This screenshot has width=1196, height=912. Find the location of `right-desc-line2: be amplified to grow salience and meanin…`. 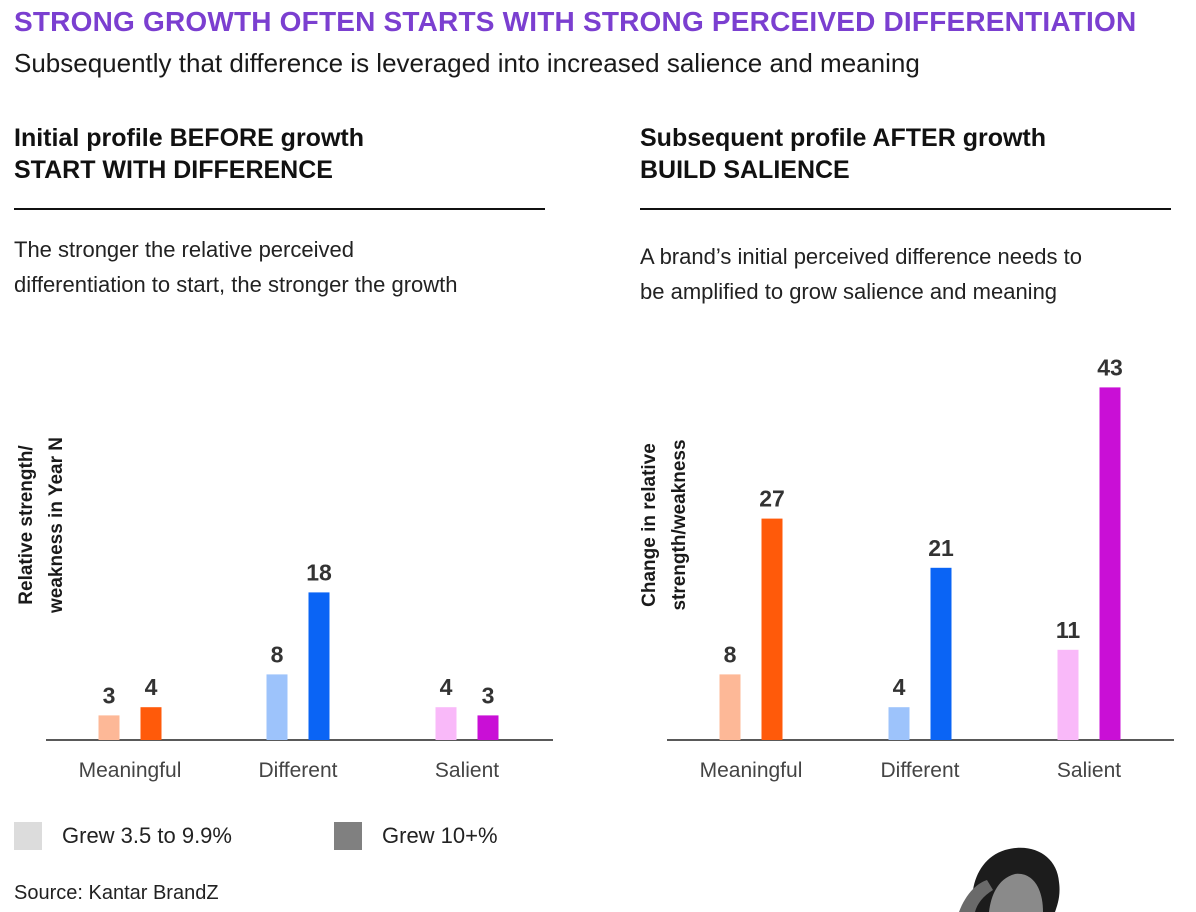

right-desc-line2: be amplified to grow salience and meanin… is located at coordinates (849, 291).